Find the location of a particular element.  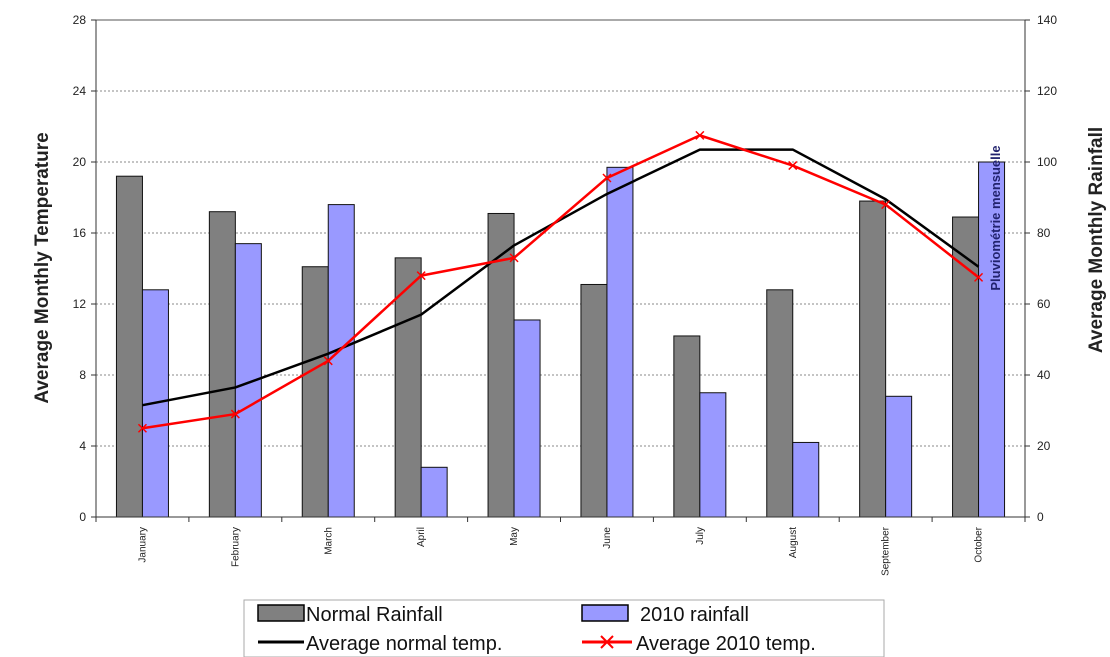

y-right-tick-label: 0 is located at coordinates (1040, 517).